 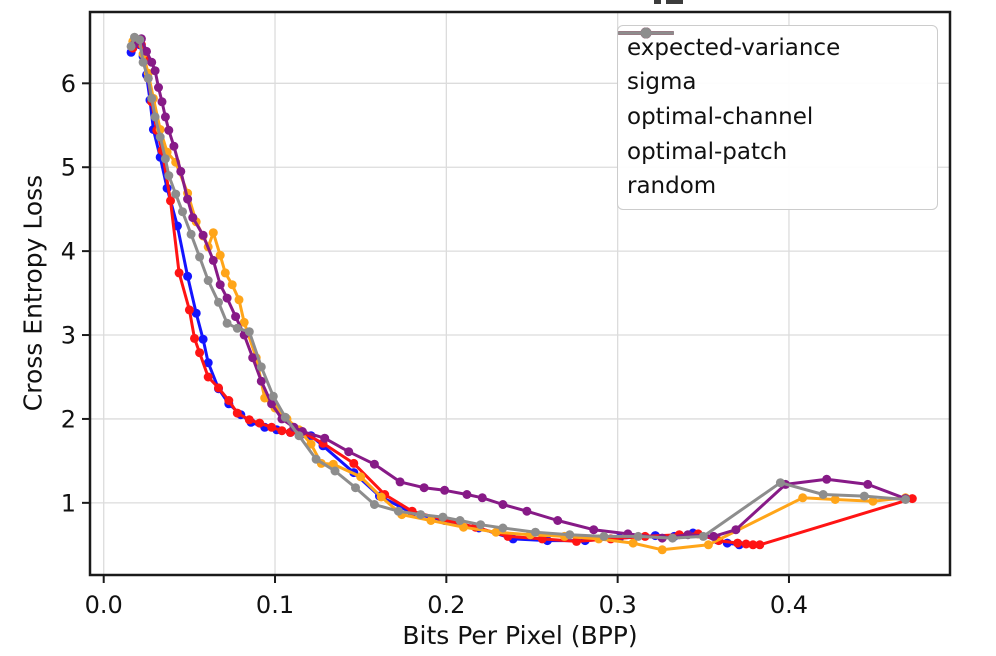 What do you see at coordinates (446, 605) in the screenshot?
I see `x-tick-label: 0.2` at bounding box center [446, 605].